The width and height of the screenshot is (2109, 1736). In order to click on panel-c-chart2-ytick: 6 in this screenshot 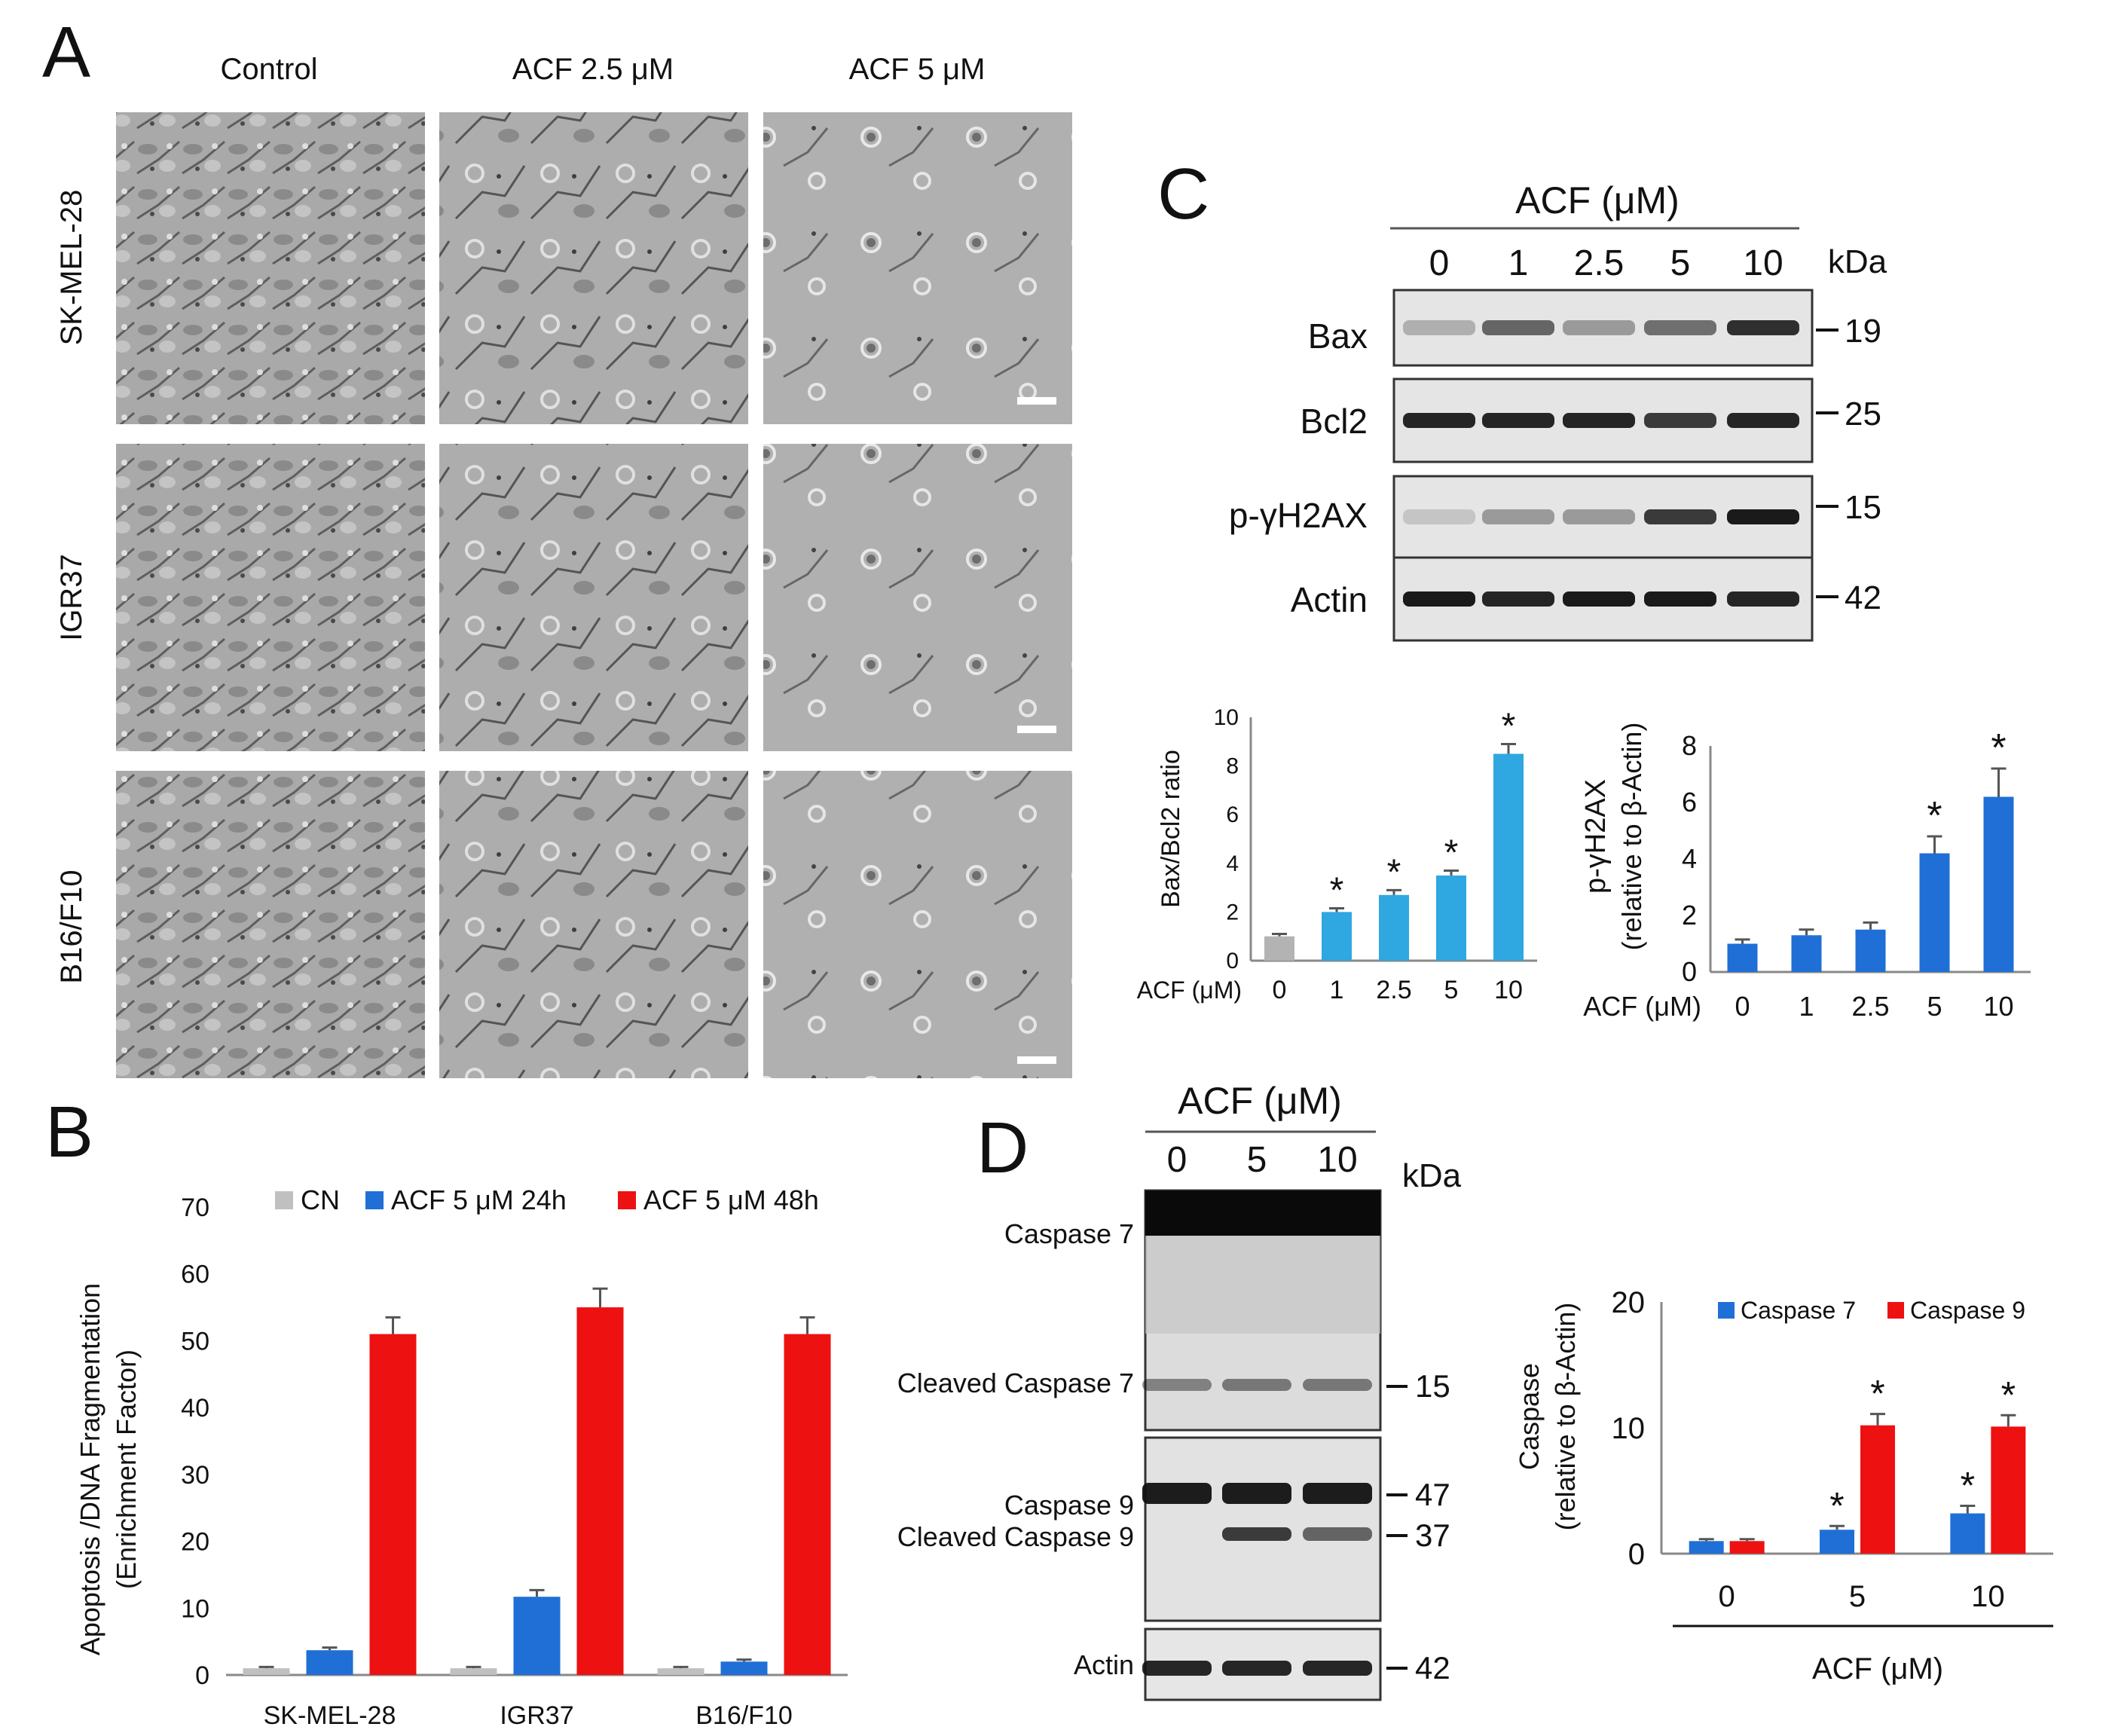, I will do `click(1689, 802)`.